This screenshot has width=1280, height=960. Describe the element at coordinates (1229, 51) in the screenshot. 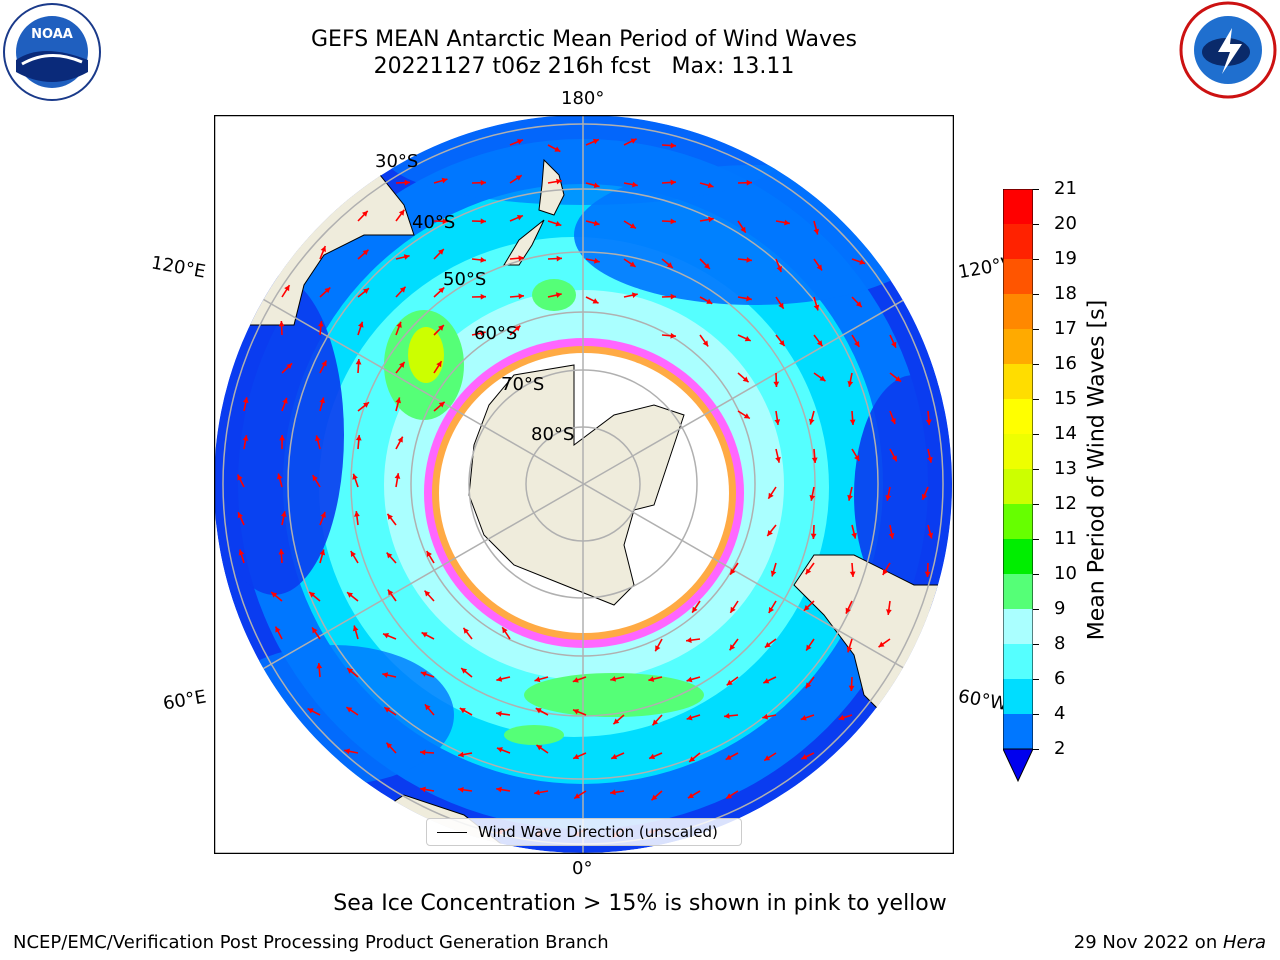

I see `nws-logo` at that location.